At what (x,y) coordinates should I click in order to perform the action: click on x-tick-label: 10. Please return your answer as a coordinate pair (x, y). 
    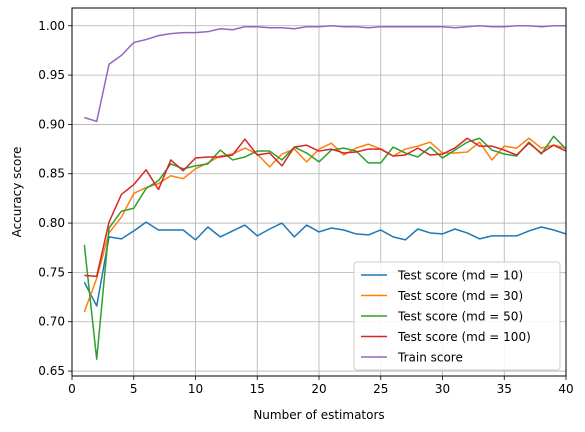
    Looking at the image, I should click on (195, 389).